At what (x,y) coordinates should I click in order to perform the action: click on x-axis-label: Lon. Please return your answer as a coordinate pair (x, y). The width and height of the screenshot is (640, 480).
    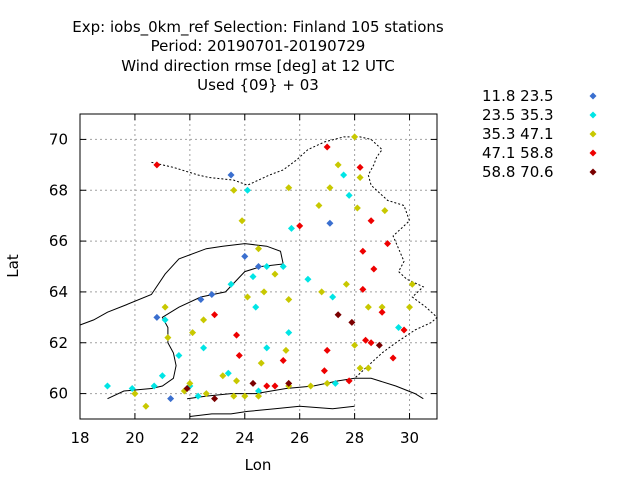
    Looking at the image, I should click on (258, 465).